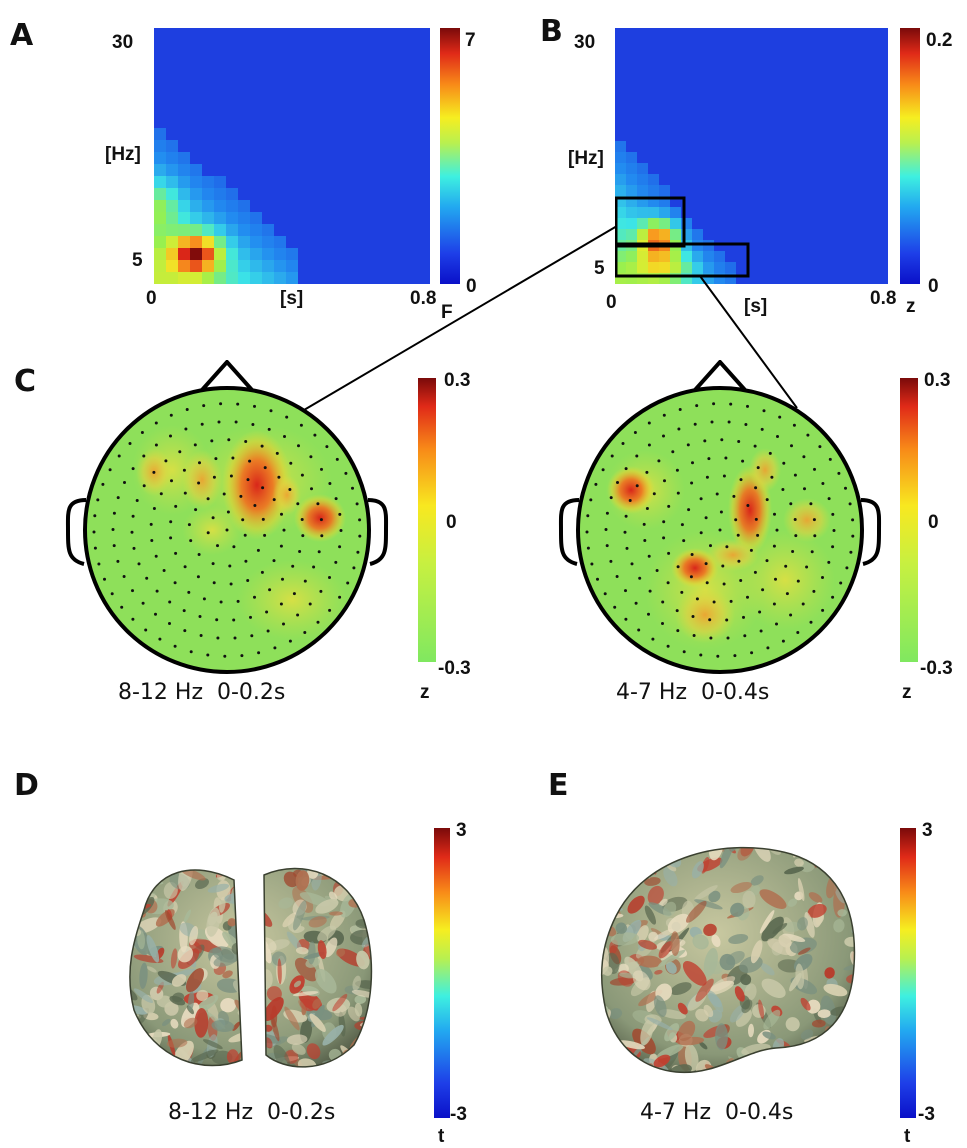 This screenshot has width=967, height=1148. I want to click on d-caption: 8-12 Hz 0-0.2s, so click(252, 1112).